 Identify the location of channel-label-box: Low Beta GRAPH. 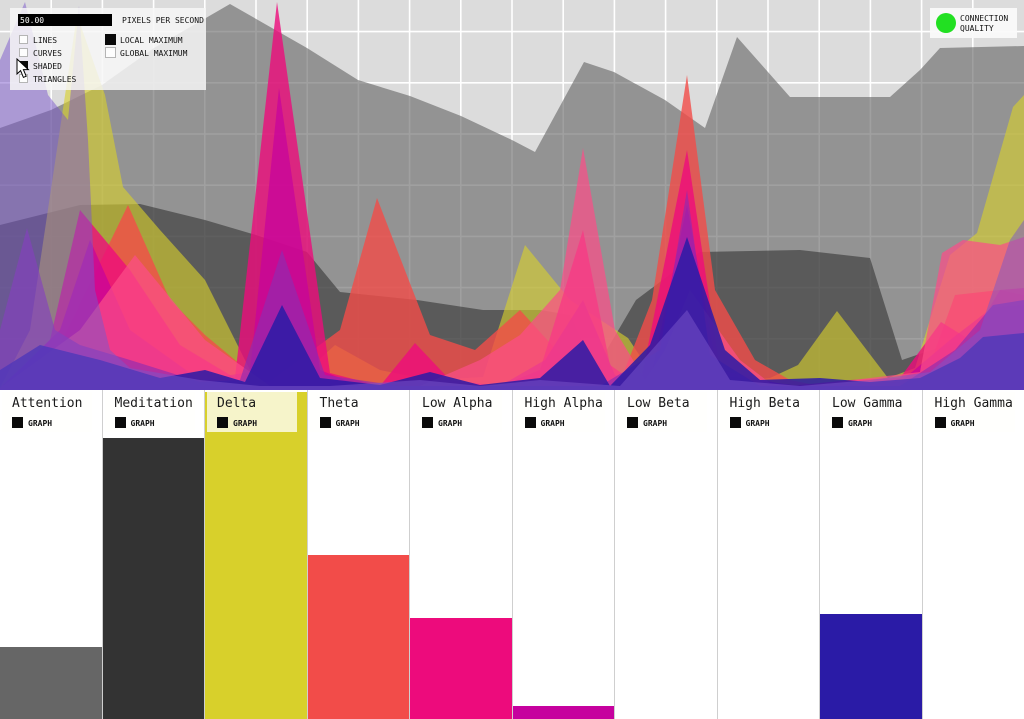
(662, 412).